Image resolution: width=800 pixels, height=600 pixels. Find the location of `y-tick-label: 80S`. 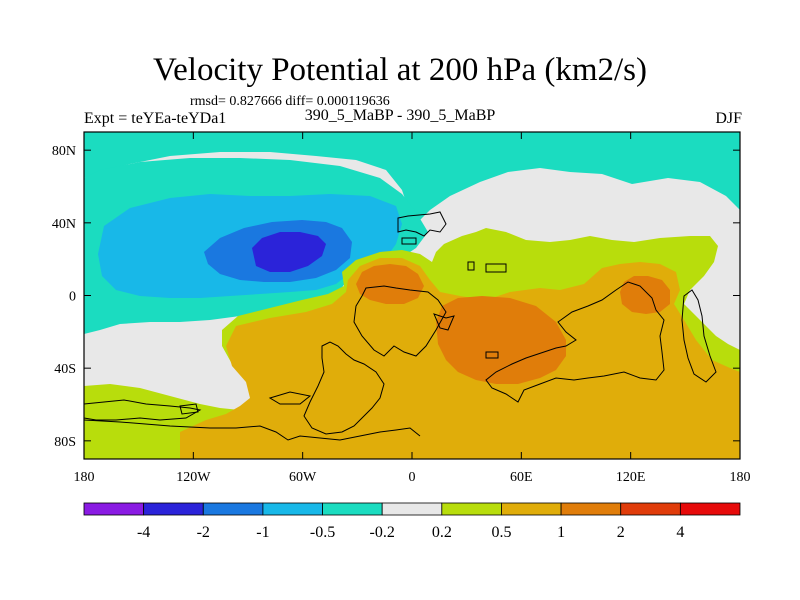

y-tick-label: 80S is located at coordinates (65, 442).